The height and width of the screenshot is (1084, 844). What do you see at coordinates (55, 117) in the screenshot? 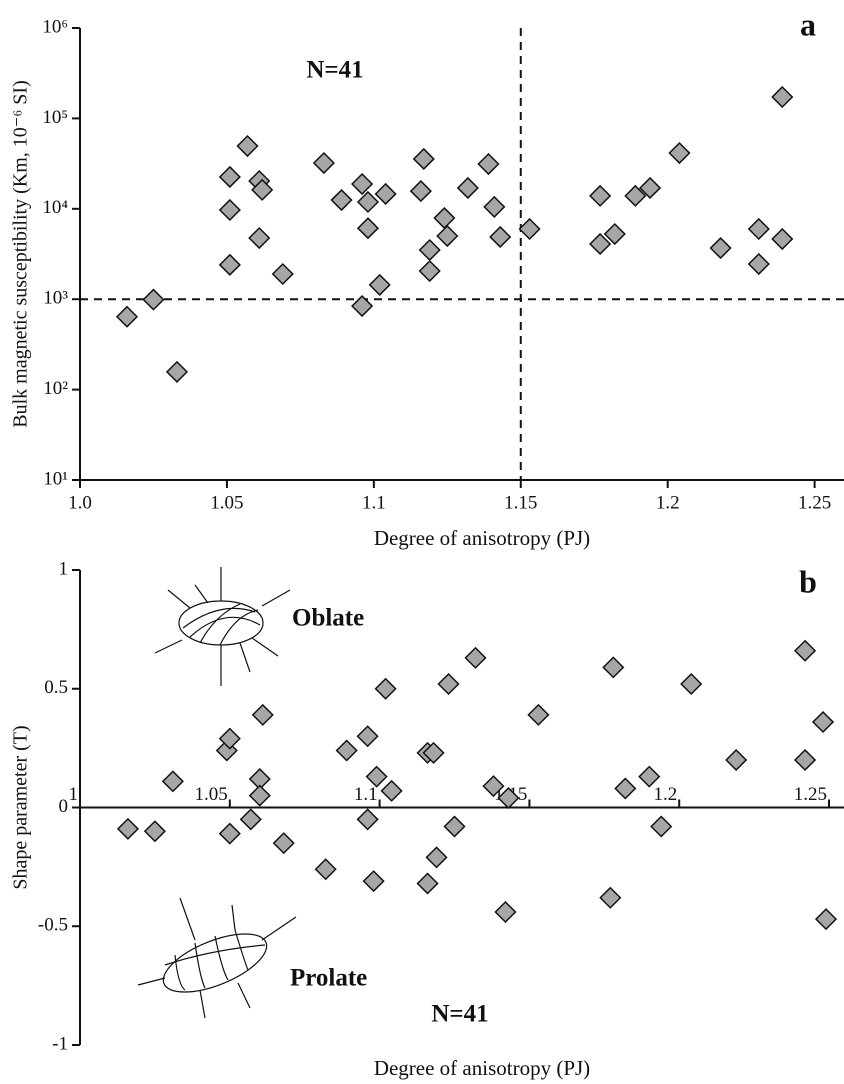
I see `y-tick-label: 10⁵` at bounding box center [55, 117].